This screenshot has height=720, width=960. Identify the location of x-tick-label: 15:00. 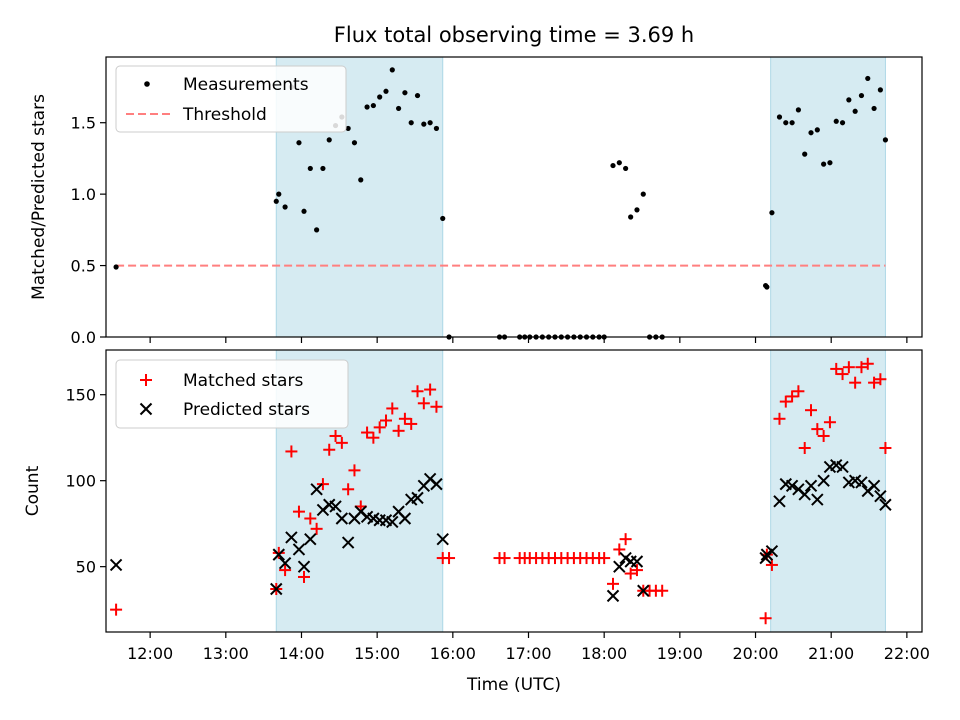
(377, 653).